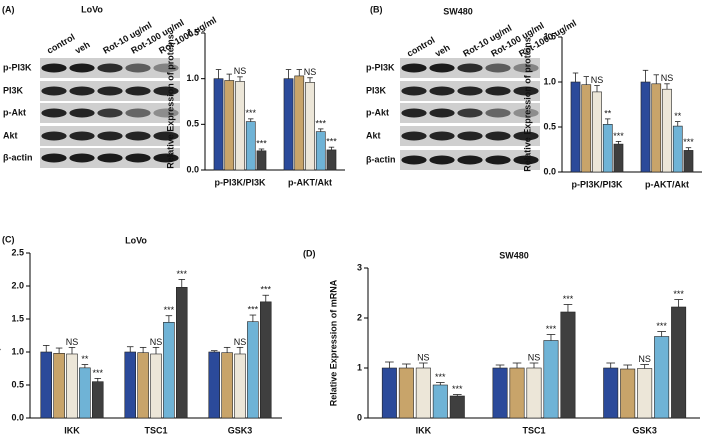 The height and width of the screenshot is (444, 709). What do you see at coordinates (17, 252) in the screenshot?
I see `y-tick-label: 2.5` at bounding box center [17, 252].